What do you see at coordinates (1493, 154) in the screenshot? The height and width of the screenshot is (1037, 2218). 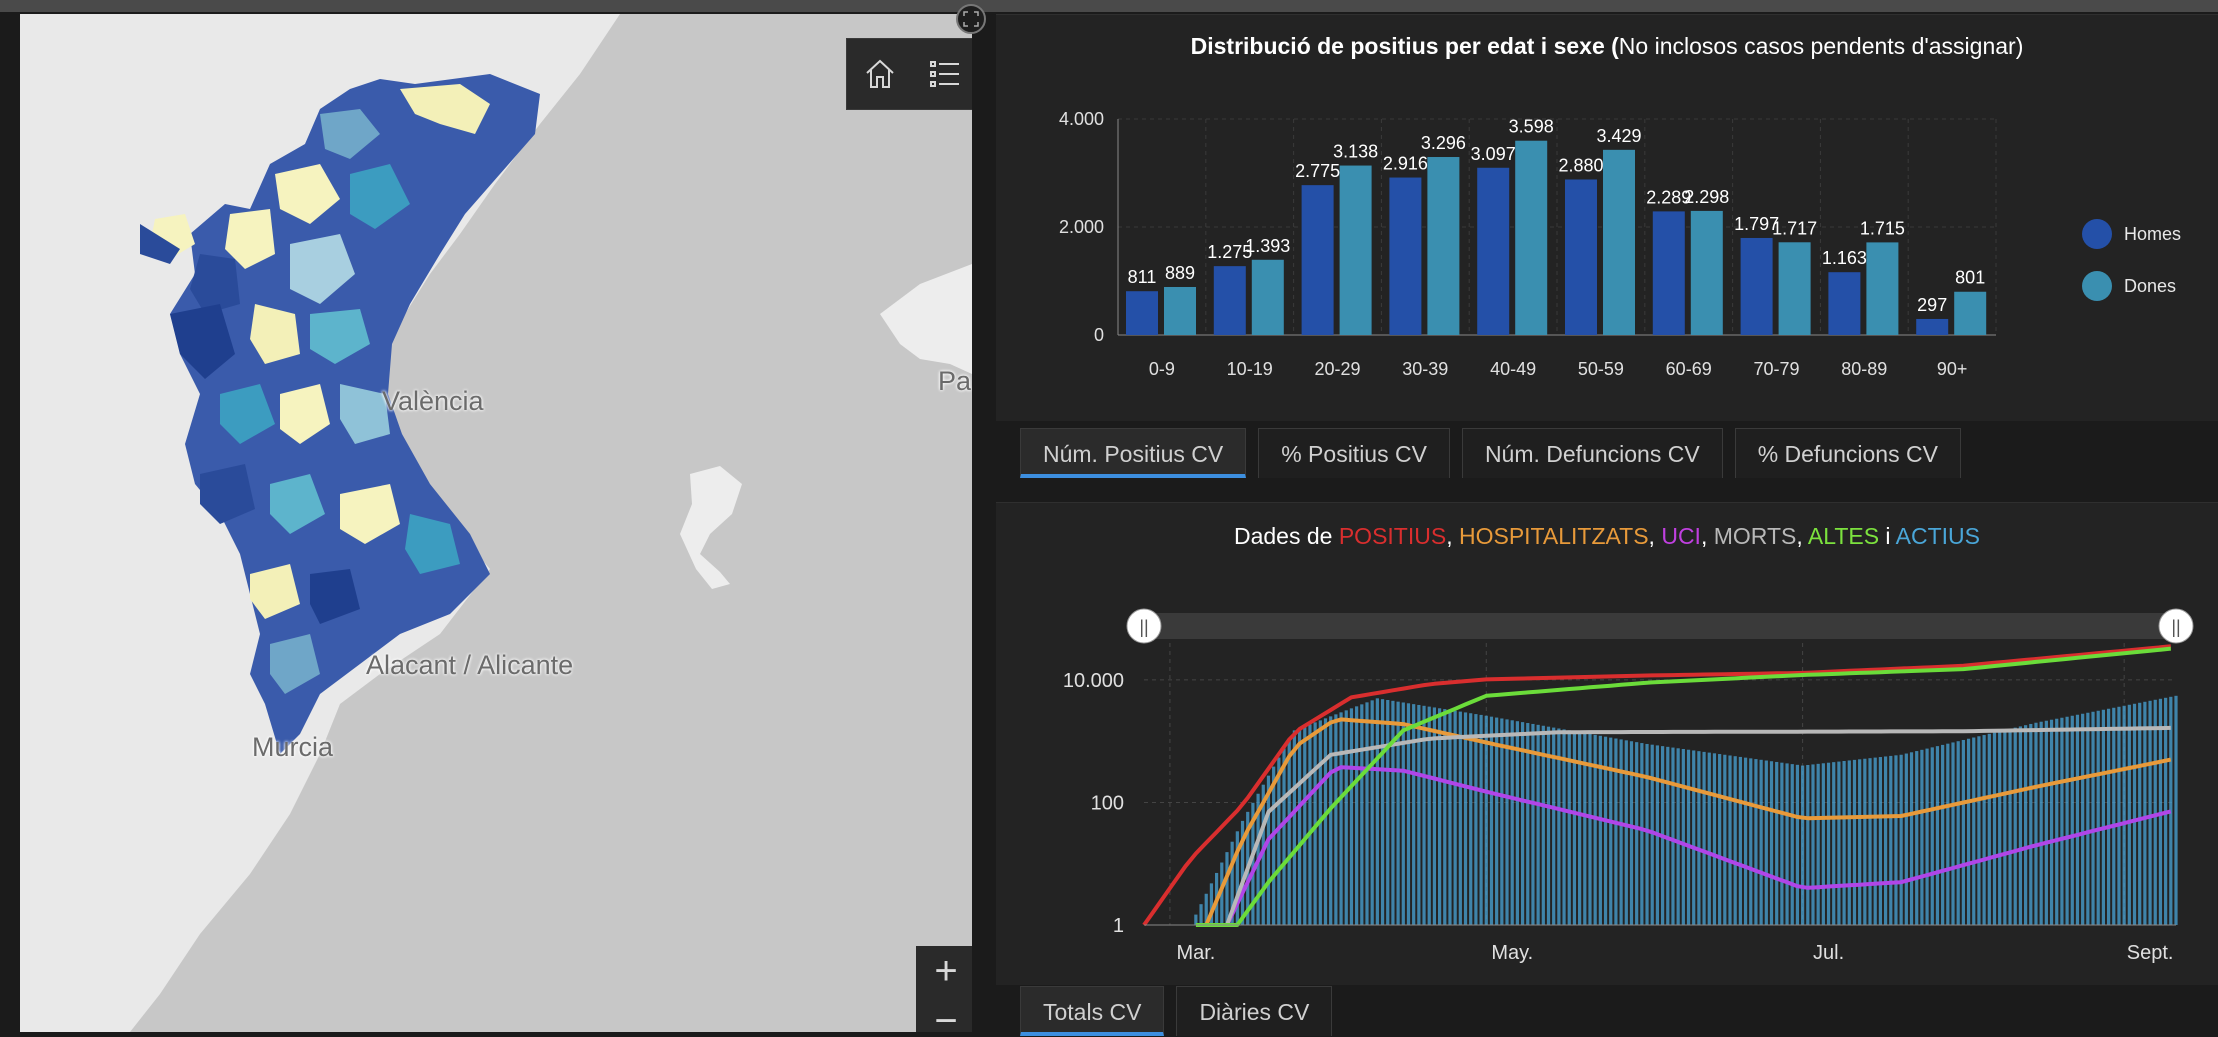 I see `bar-value-label: 3.097` at bounding box center [1493, 154].